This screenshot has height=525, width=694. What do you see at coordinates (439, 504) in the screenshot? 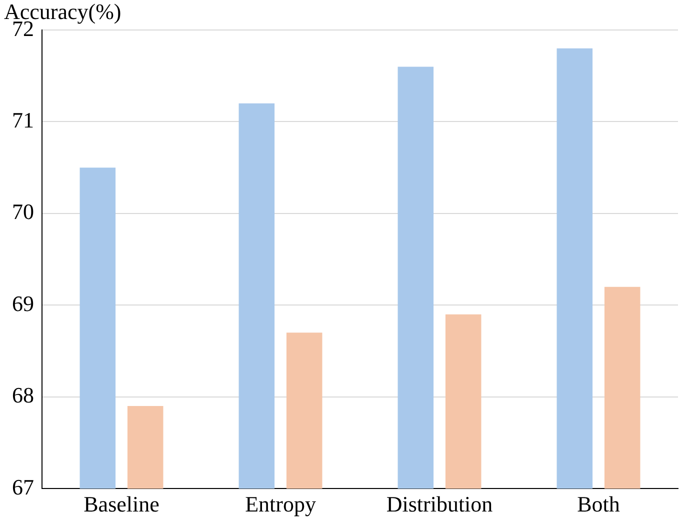
I see `x-tick-label: Distribution` at bounding box center [439, 504].